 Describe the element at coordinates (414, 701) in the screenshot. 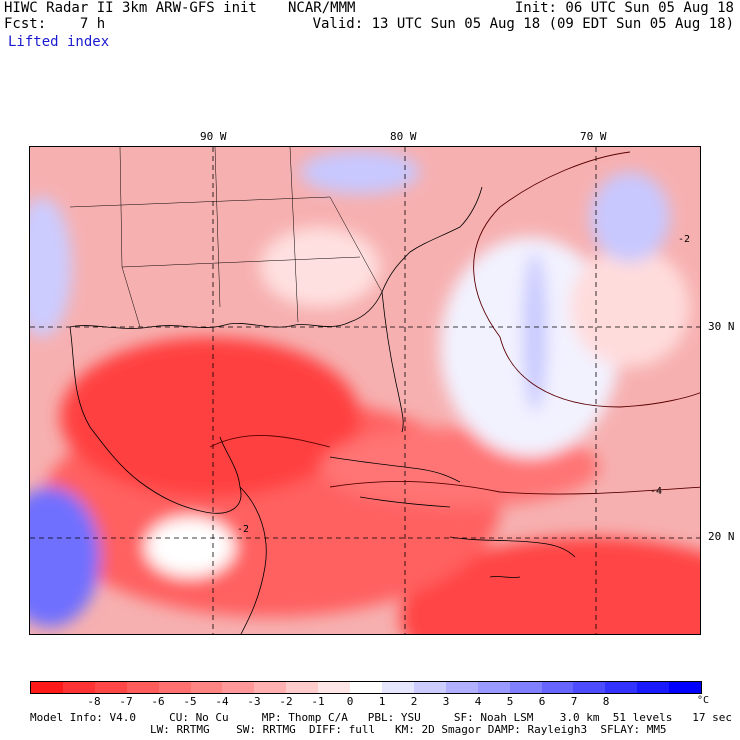

I see `colorbar-tick-label: 2` at that location.